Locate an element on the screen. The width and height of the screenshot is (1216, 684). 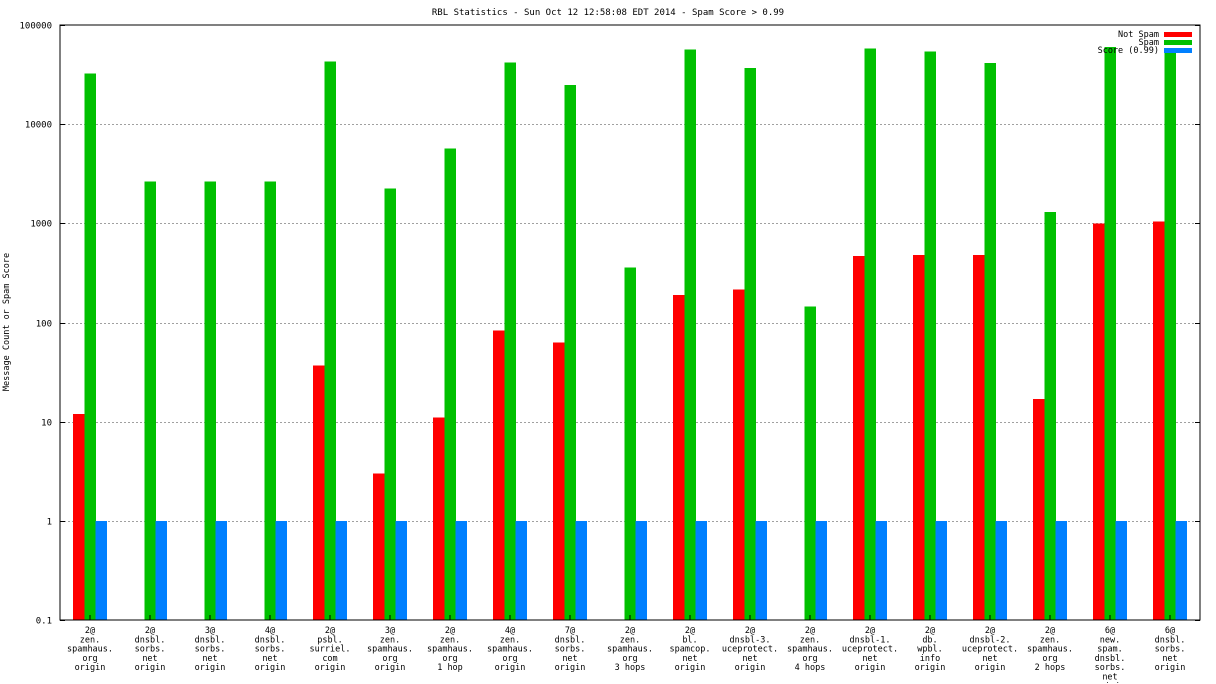
x-tick-label-line: new. is located at coordinates (1110, 640).